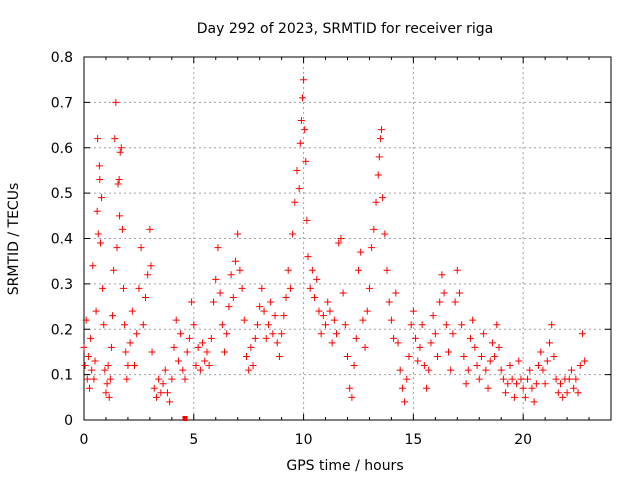 The width and height of the screenshot is (640, 480). I want to click on y-tick-label: 0.7, so click(62, 103).